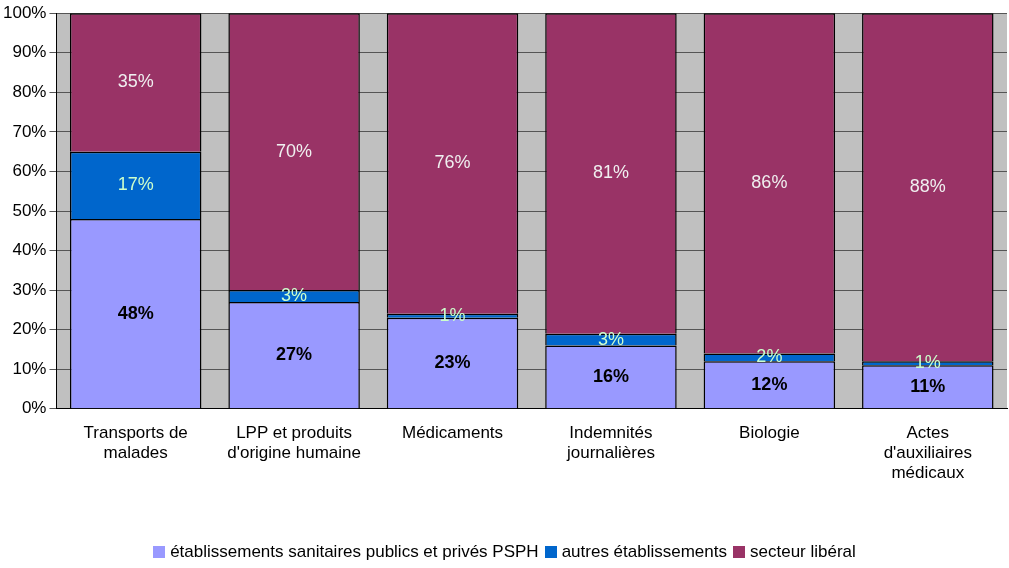 This screenshot has height=568, width=1009. What do you see at coordinates (29, 250) in the screenshot?
I see `y-tick-label: 40%` at bounding box center [29, 250].